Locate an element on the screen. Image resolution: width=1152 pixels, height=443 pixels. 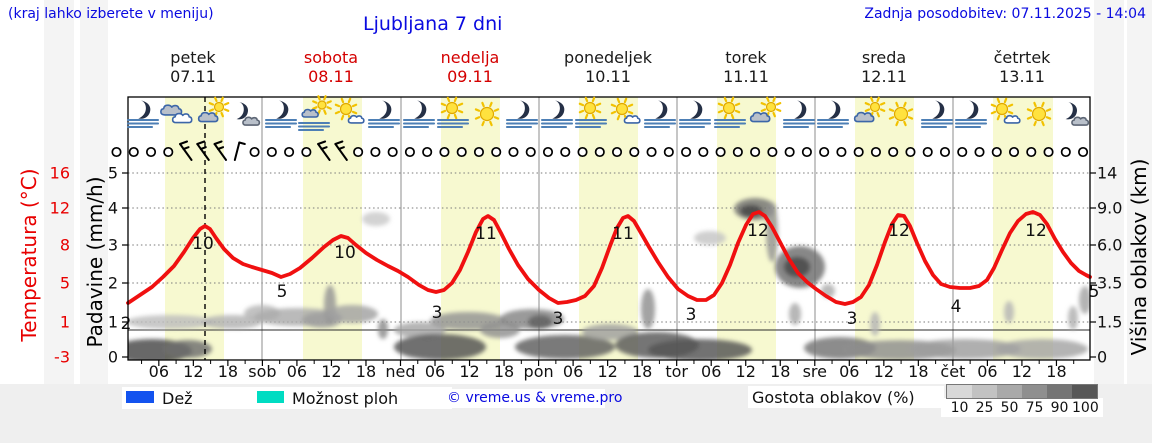
credit-link: © vreme.us & vreme.pro is located at coordinates (535, 398).